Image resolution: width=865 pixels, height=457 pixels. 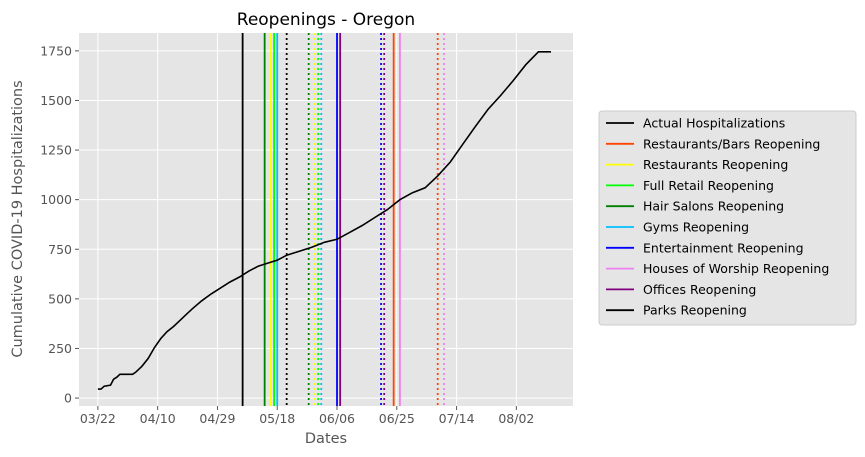 I want to click on y-tick-label: 0, so click(x=68, y=398).